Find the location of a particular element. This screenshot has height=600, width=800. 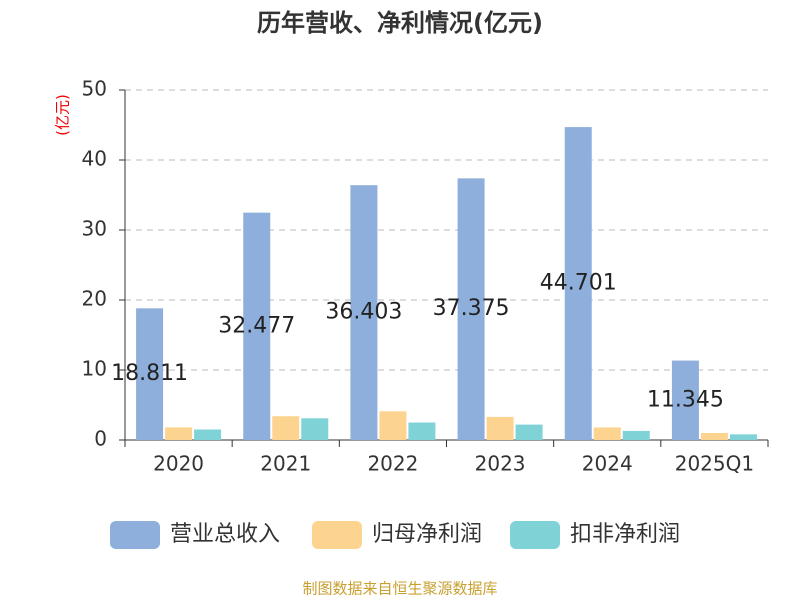

x-tick-label: 2023 is located at coordinates (500, 464).